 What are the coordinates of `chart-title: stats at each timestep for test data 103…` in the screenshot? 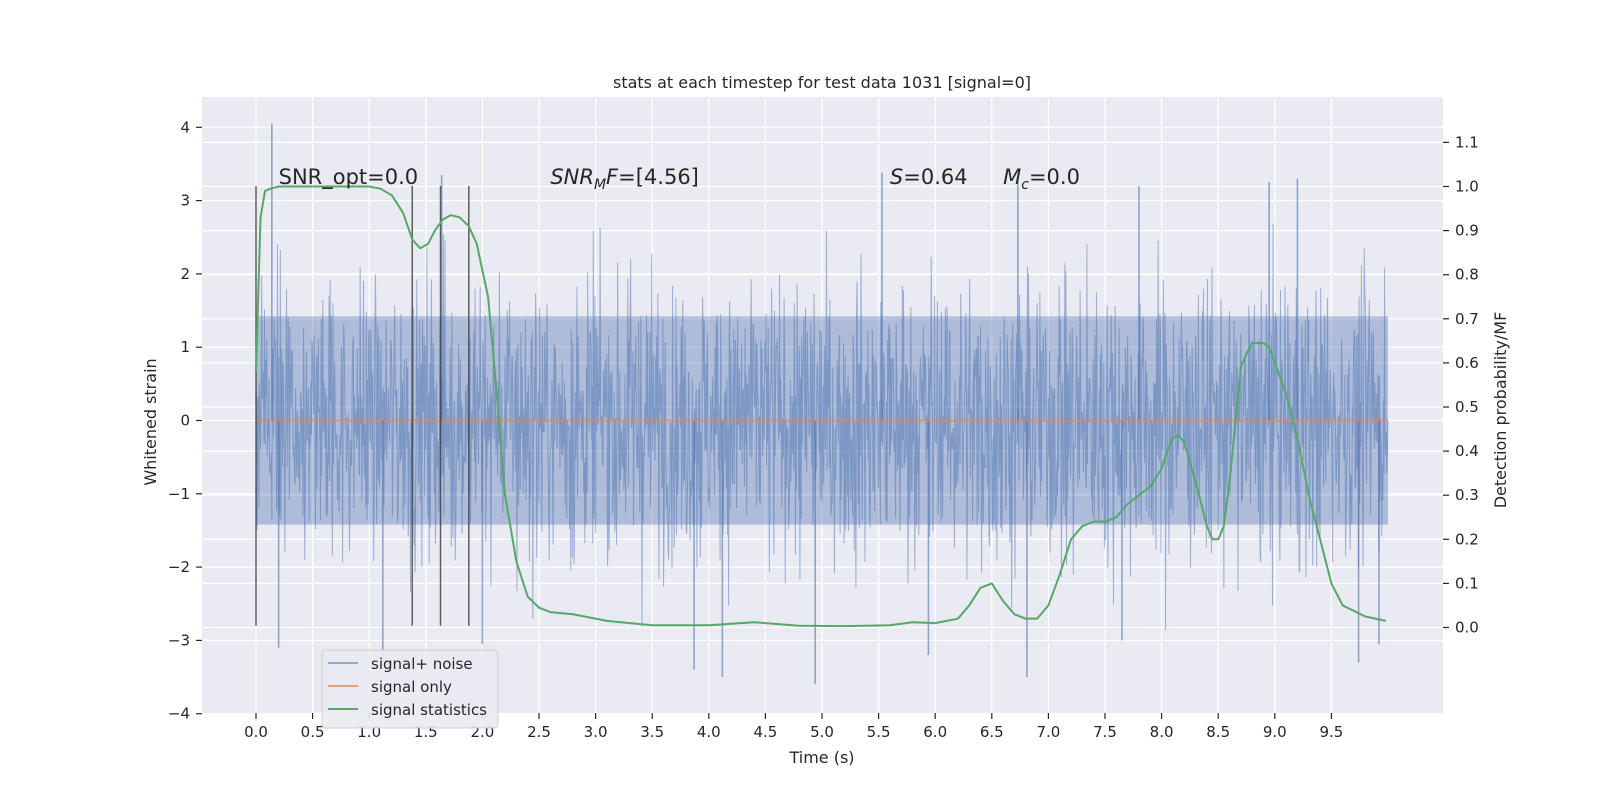 It's located at (822, 82).